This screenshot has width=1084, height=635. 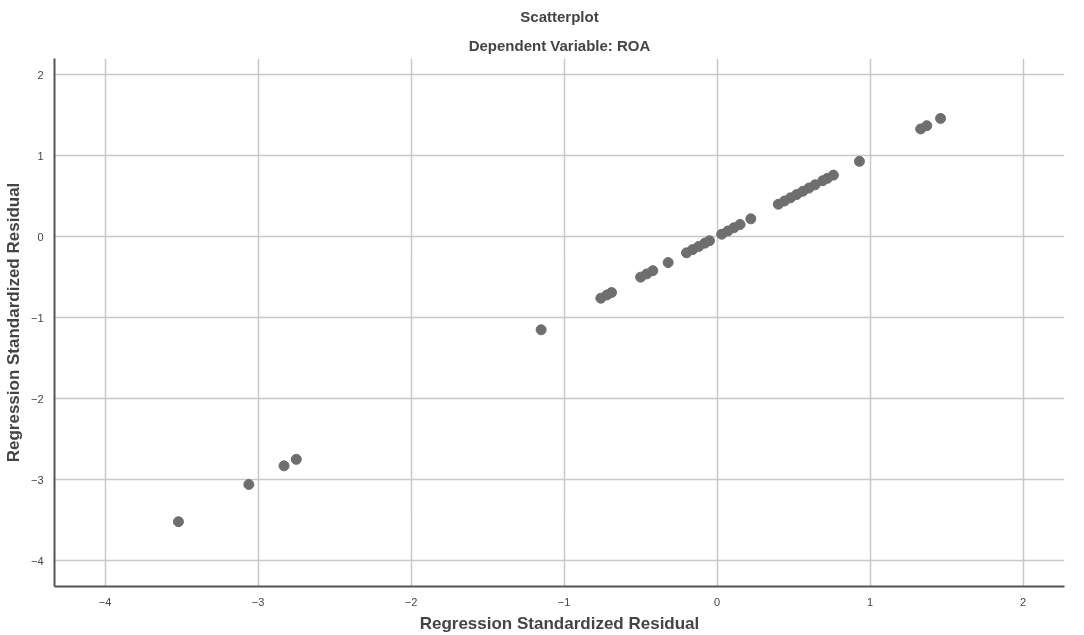 I want to click on x-tick-label: −4, so click(x=105, y=601).